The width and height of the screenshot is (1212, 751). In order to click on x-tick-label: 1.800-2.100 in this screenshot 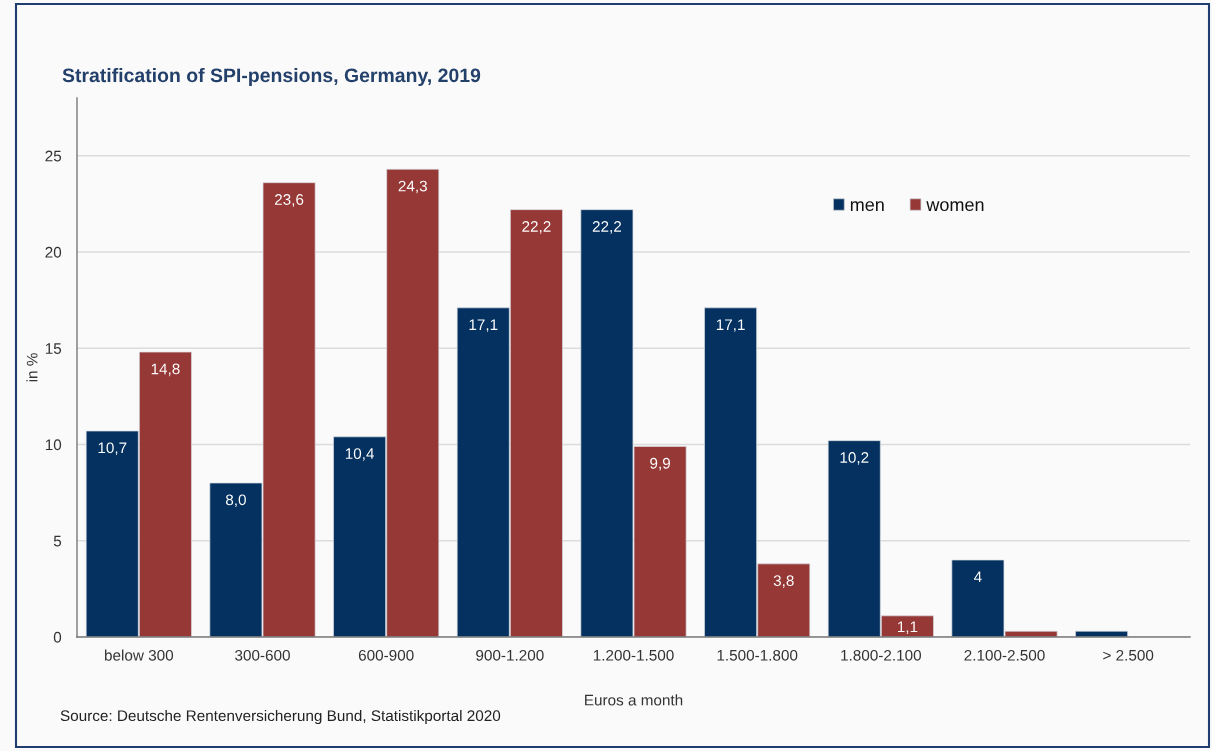, I will do `click(881, 655)`.